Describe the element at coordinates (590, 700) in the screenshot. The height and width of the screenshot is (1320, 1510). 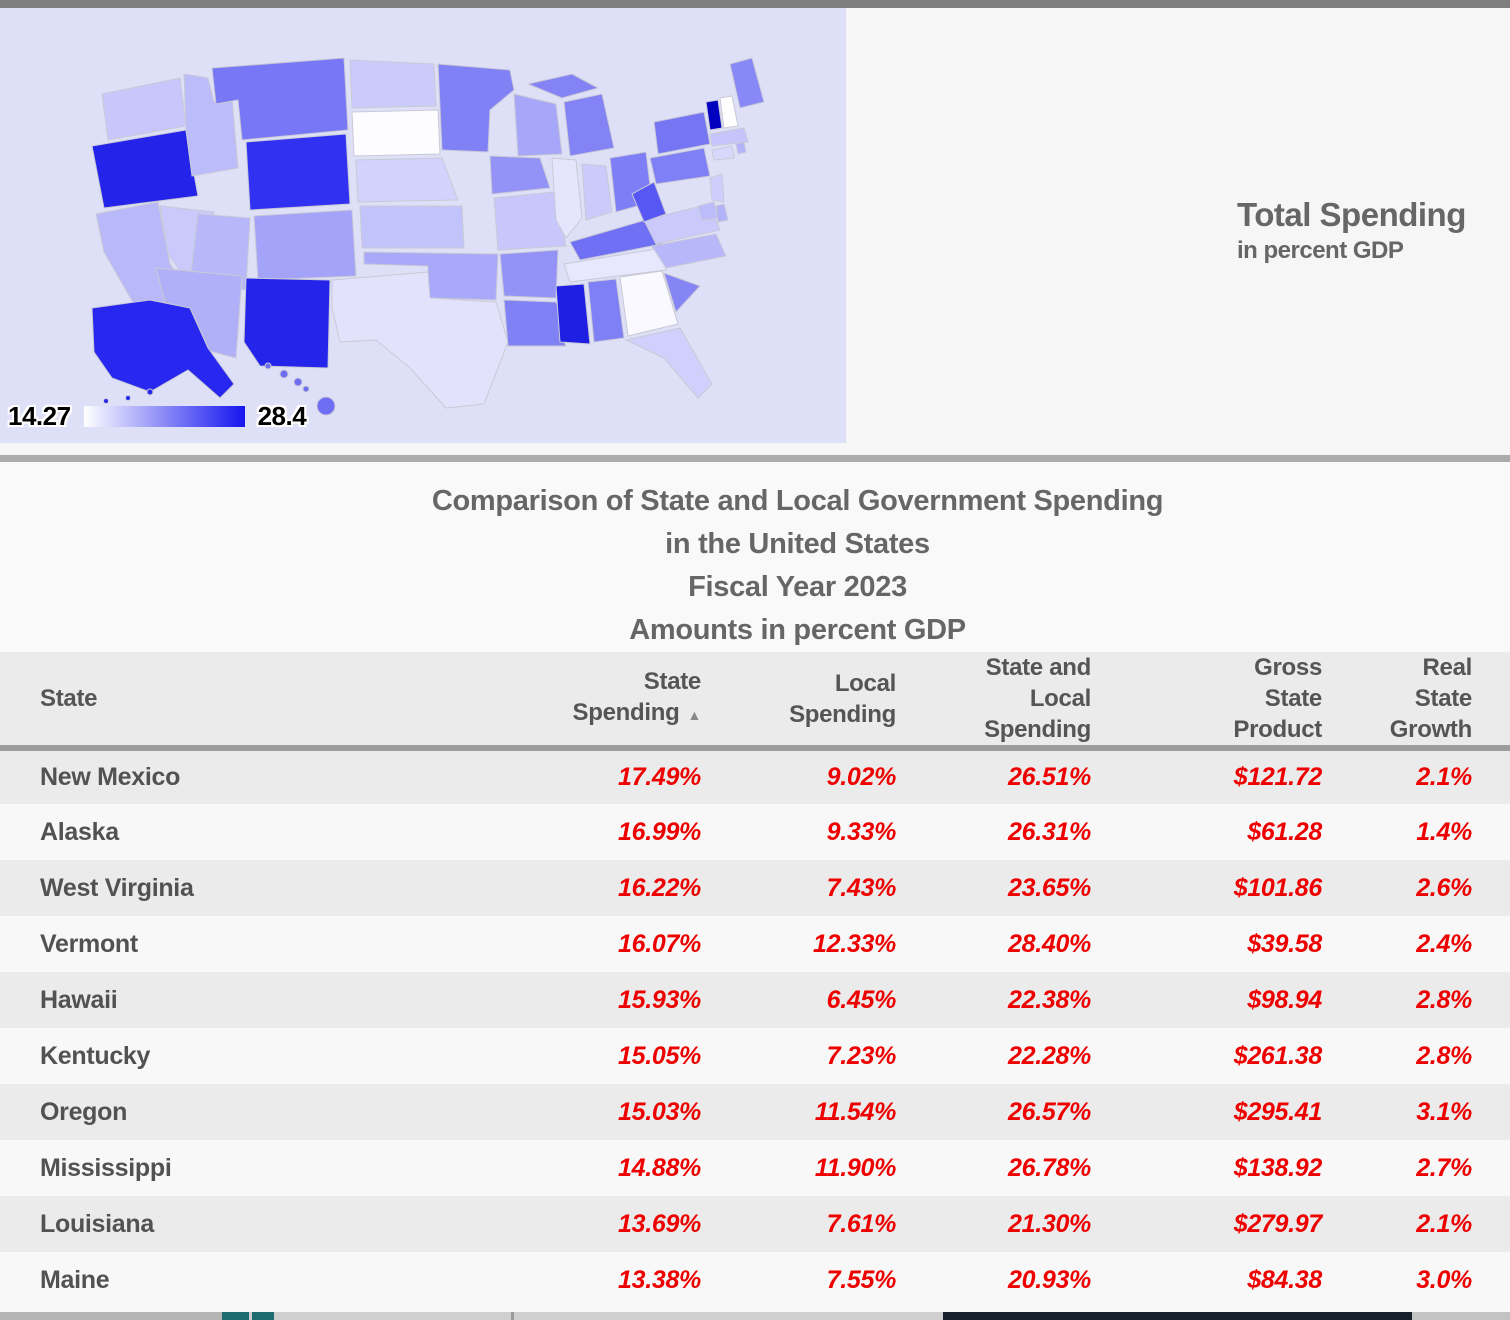
I see `column-header-state-spending: State Spending ▲` at that location.